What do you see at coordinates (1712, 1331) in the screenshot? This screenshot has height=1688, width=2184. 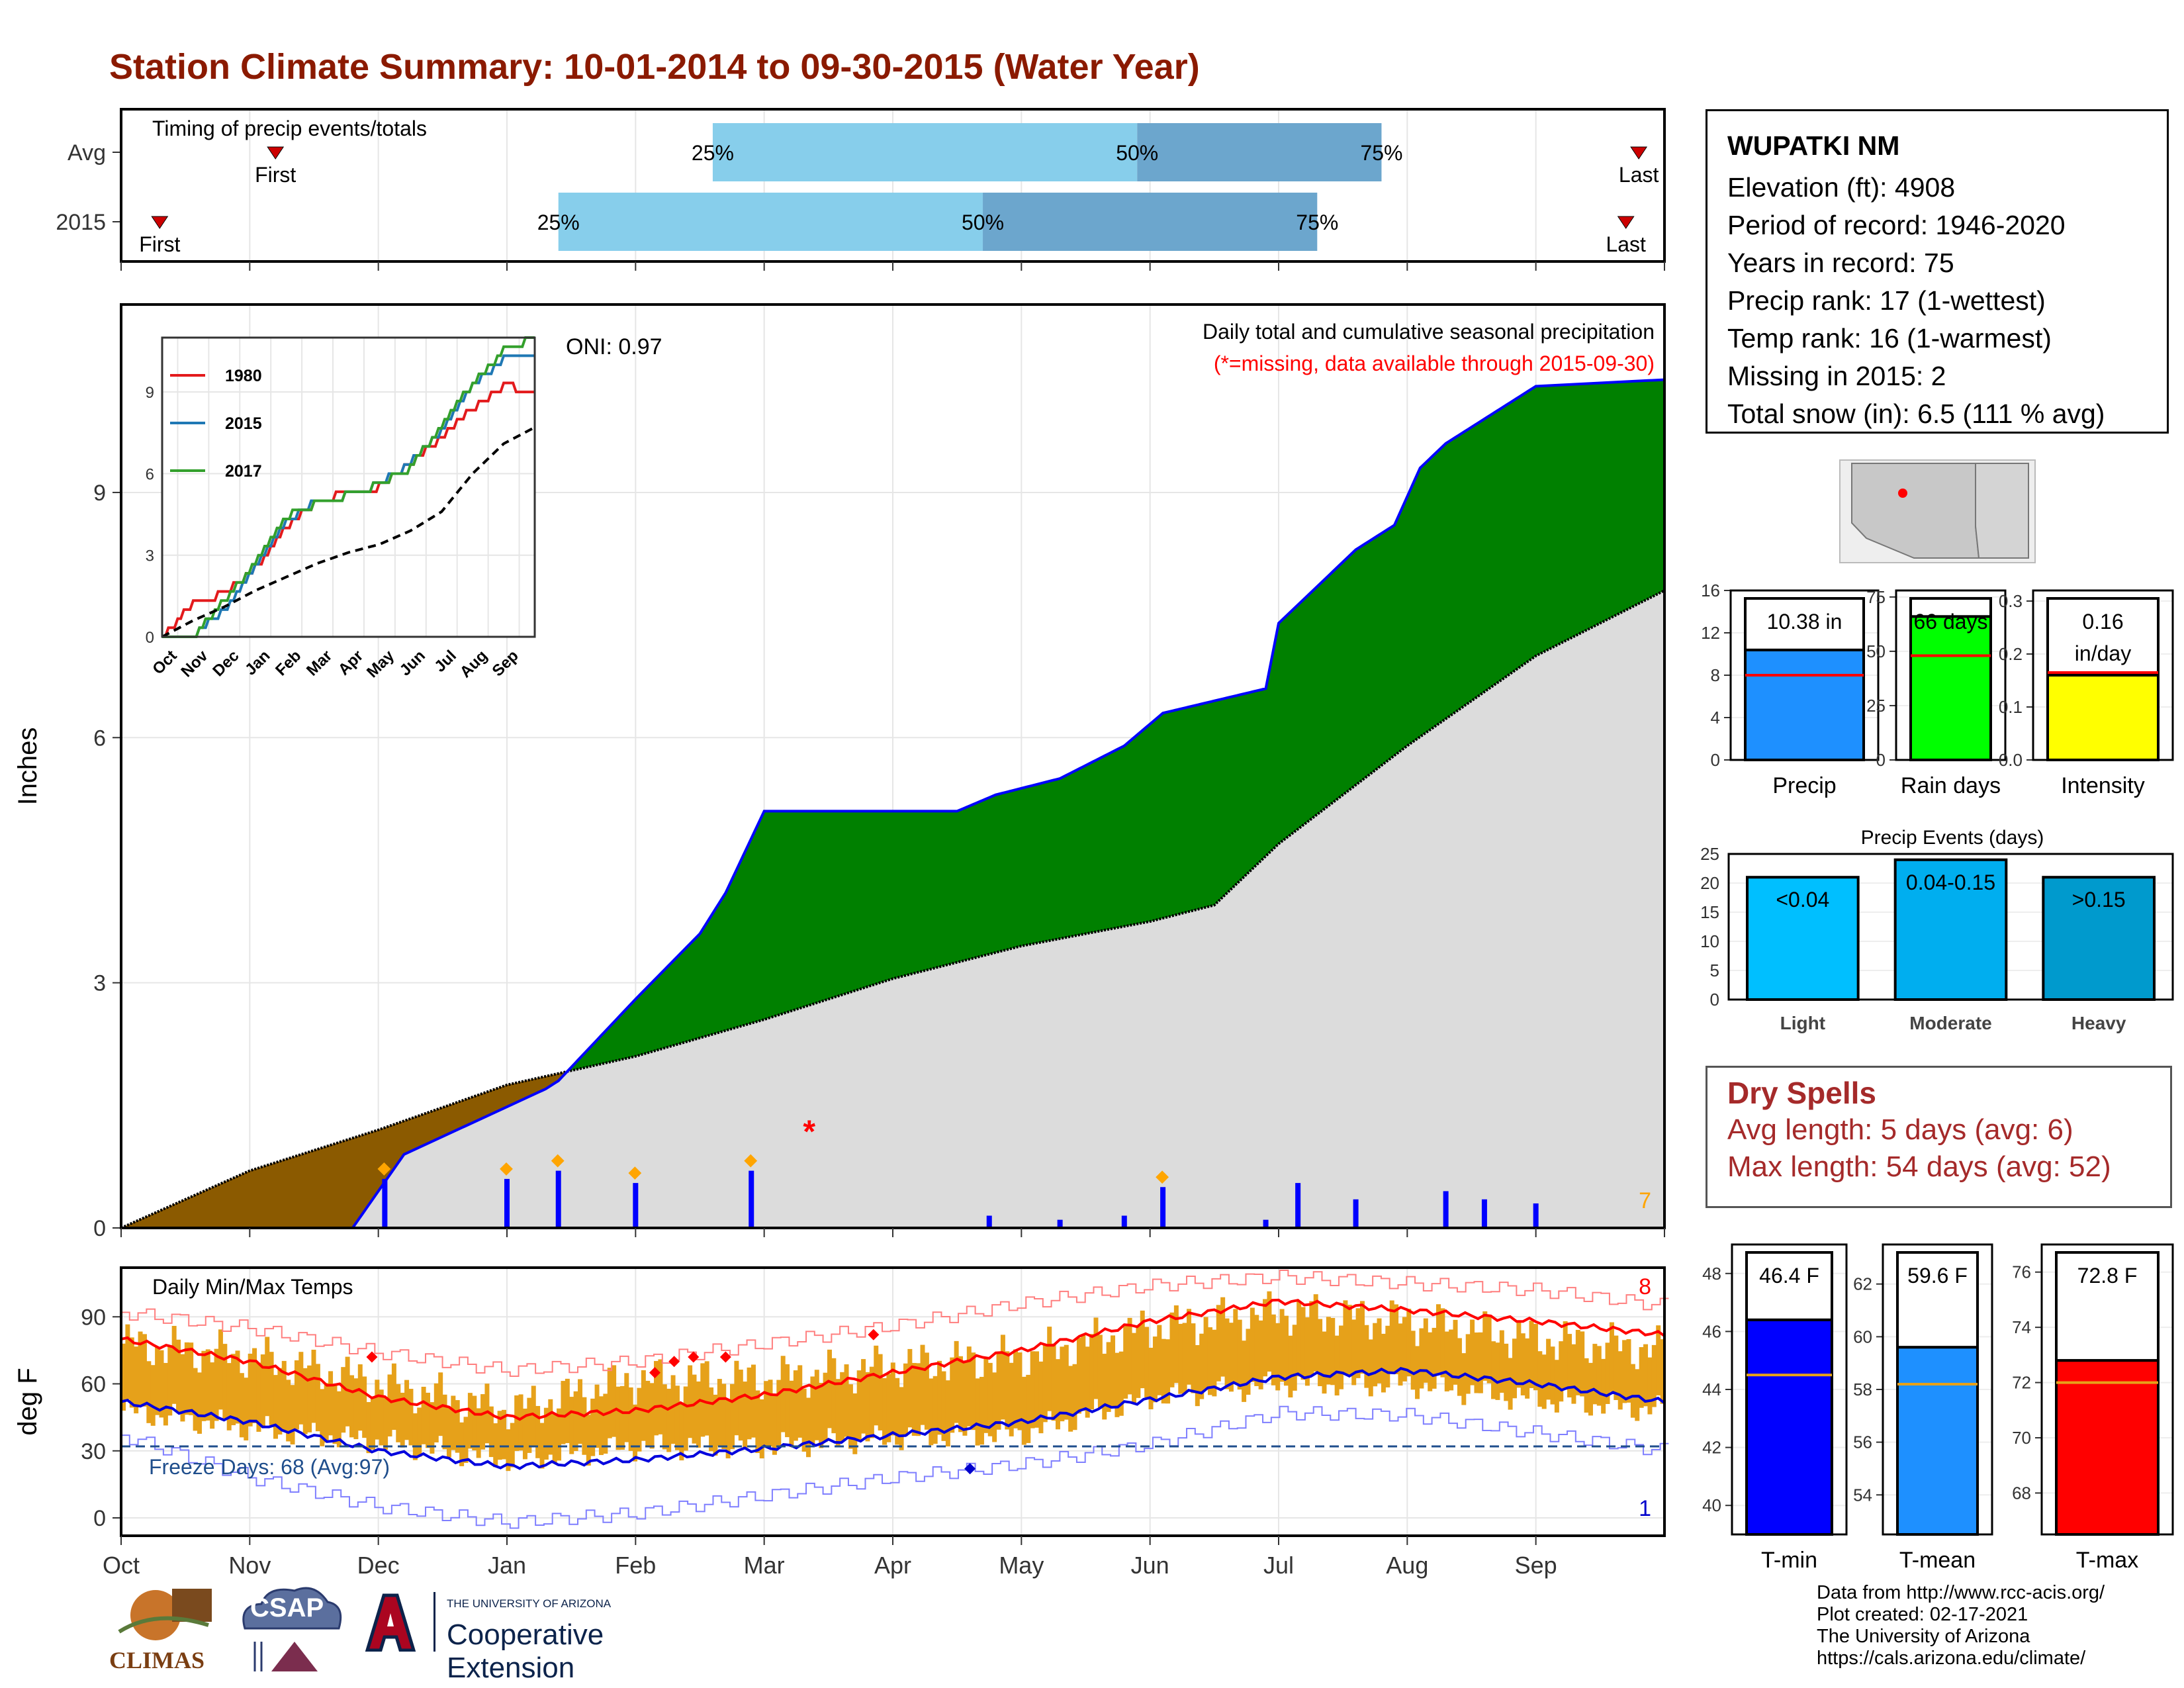 I see `temp-bar-t-min-tick-label: 46` at bounding box center [1712, 1331].